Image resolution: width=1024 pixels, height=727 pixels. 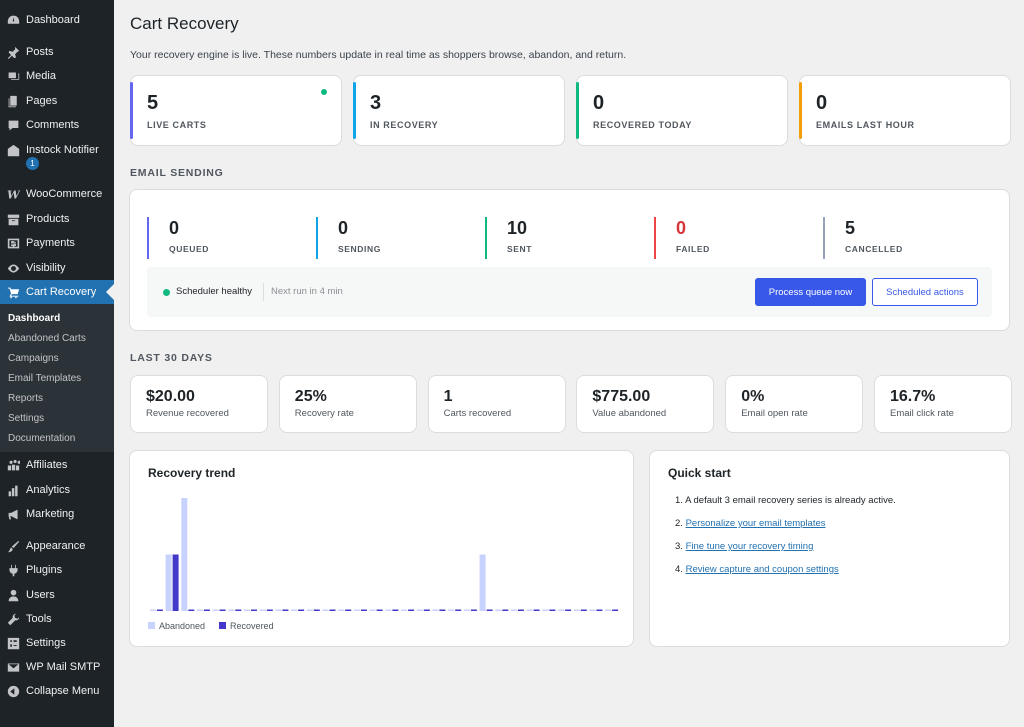 I want to click on scheduled-actions-button: Scheduled actions, so click(x=925, y=292).